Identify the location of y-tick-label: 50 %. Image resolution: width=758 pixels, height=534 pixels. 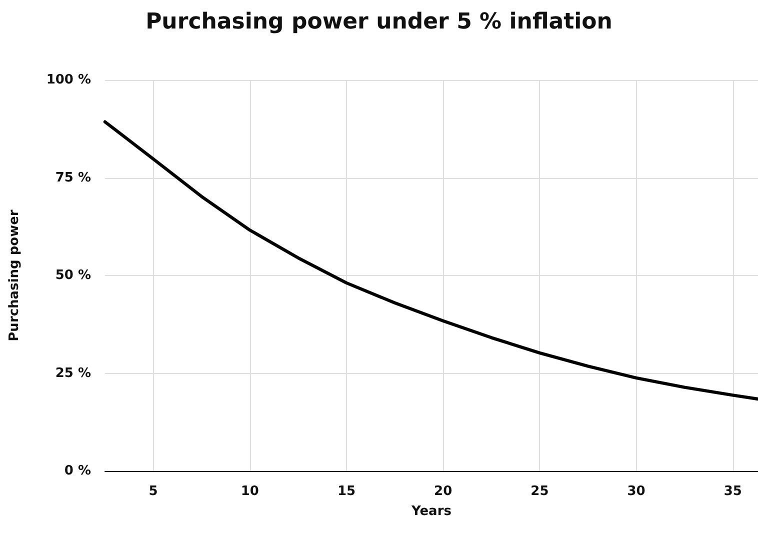
(73, 275).